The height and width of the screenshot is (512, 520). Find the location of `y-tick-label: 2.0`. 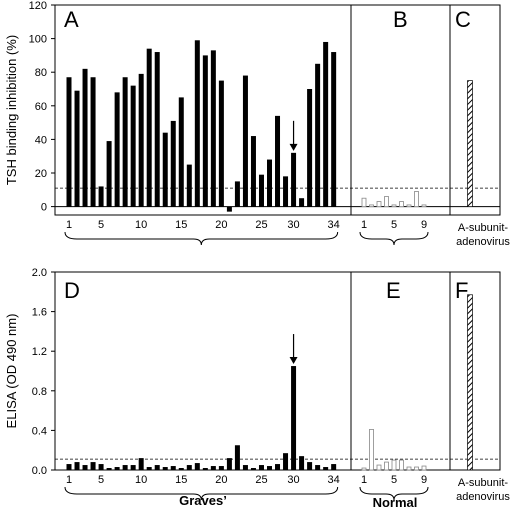

y-tick-label: 2.0 is located at coordinates (39, 273).